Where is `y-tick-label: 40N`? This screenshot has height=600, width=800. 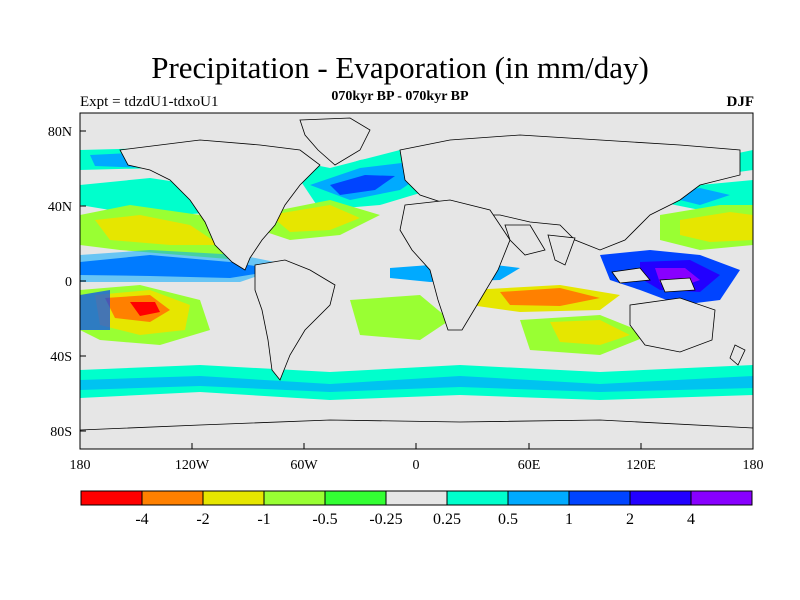
y-tick-label: 40N is located at coordinates (60, 207).